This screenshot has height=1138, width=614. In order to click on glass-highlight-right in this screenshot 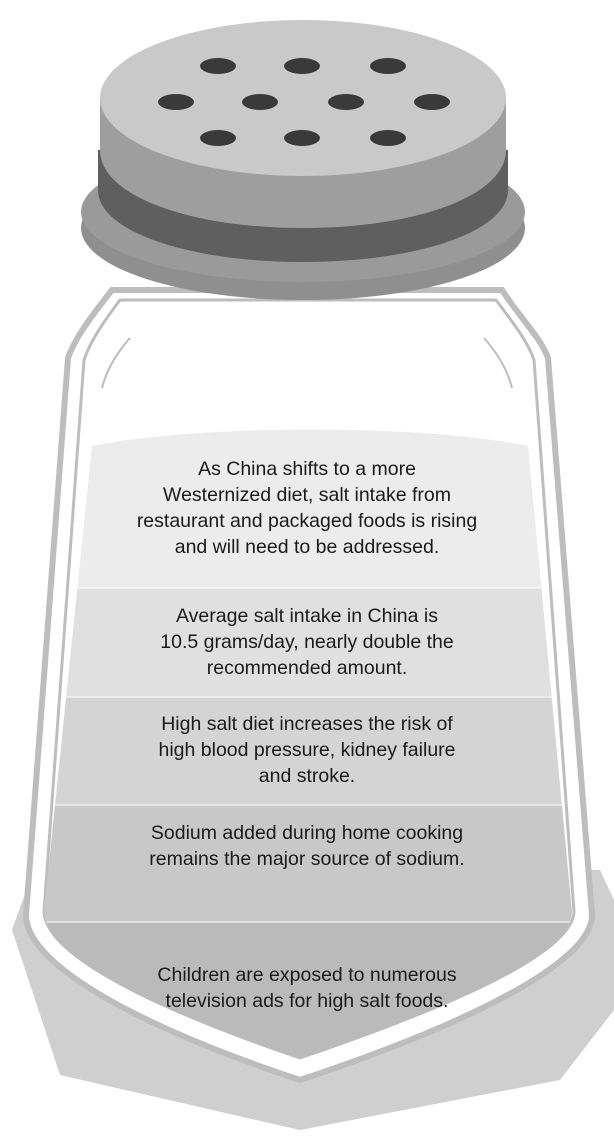, I will do `click(498, 363)`.